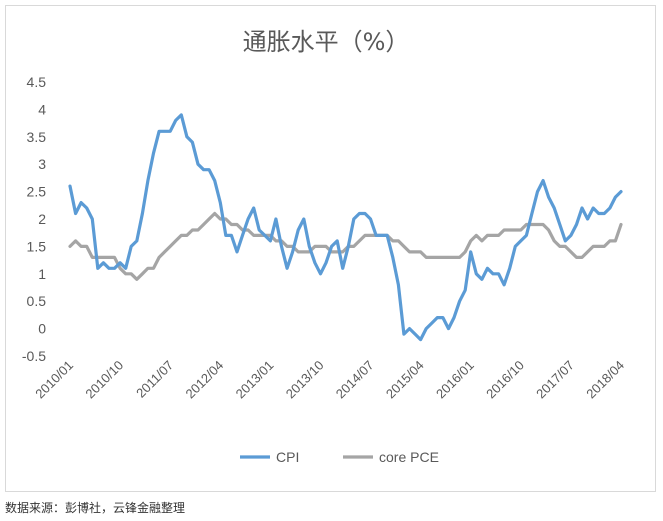  What do you see at coordinates (34, 356) in the screenshot?
I see `y-tick-label: -0.5` at bounding box center [34, 356].